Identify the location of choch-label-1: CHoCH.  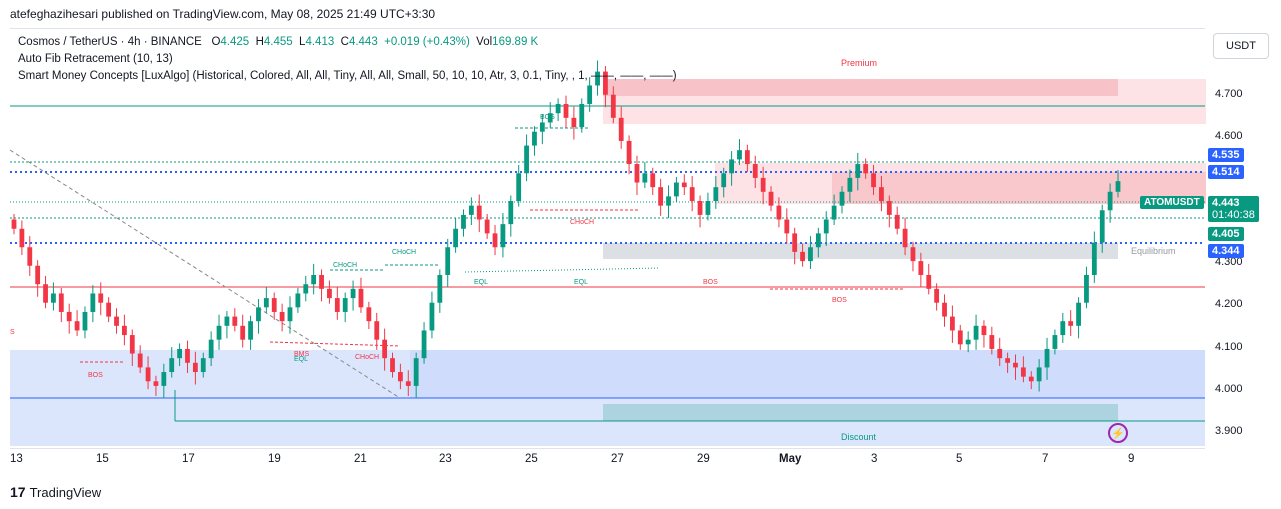
(582, 222).